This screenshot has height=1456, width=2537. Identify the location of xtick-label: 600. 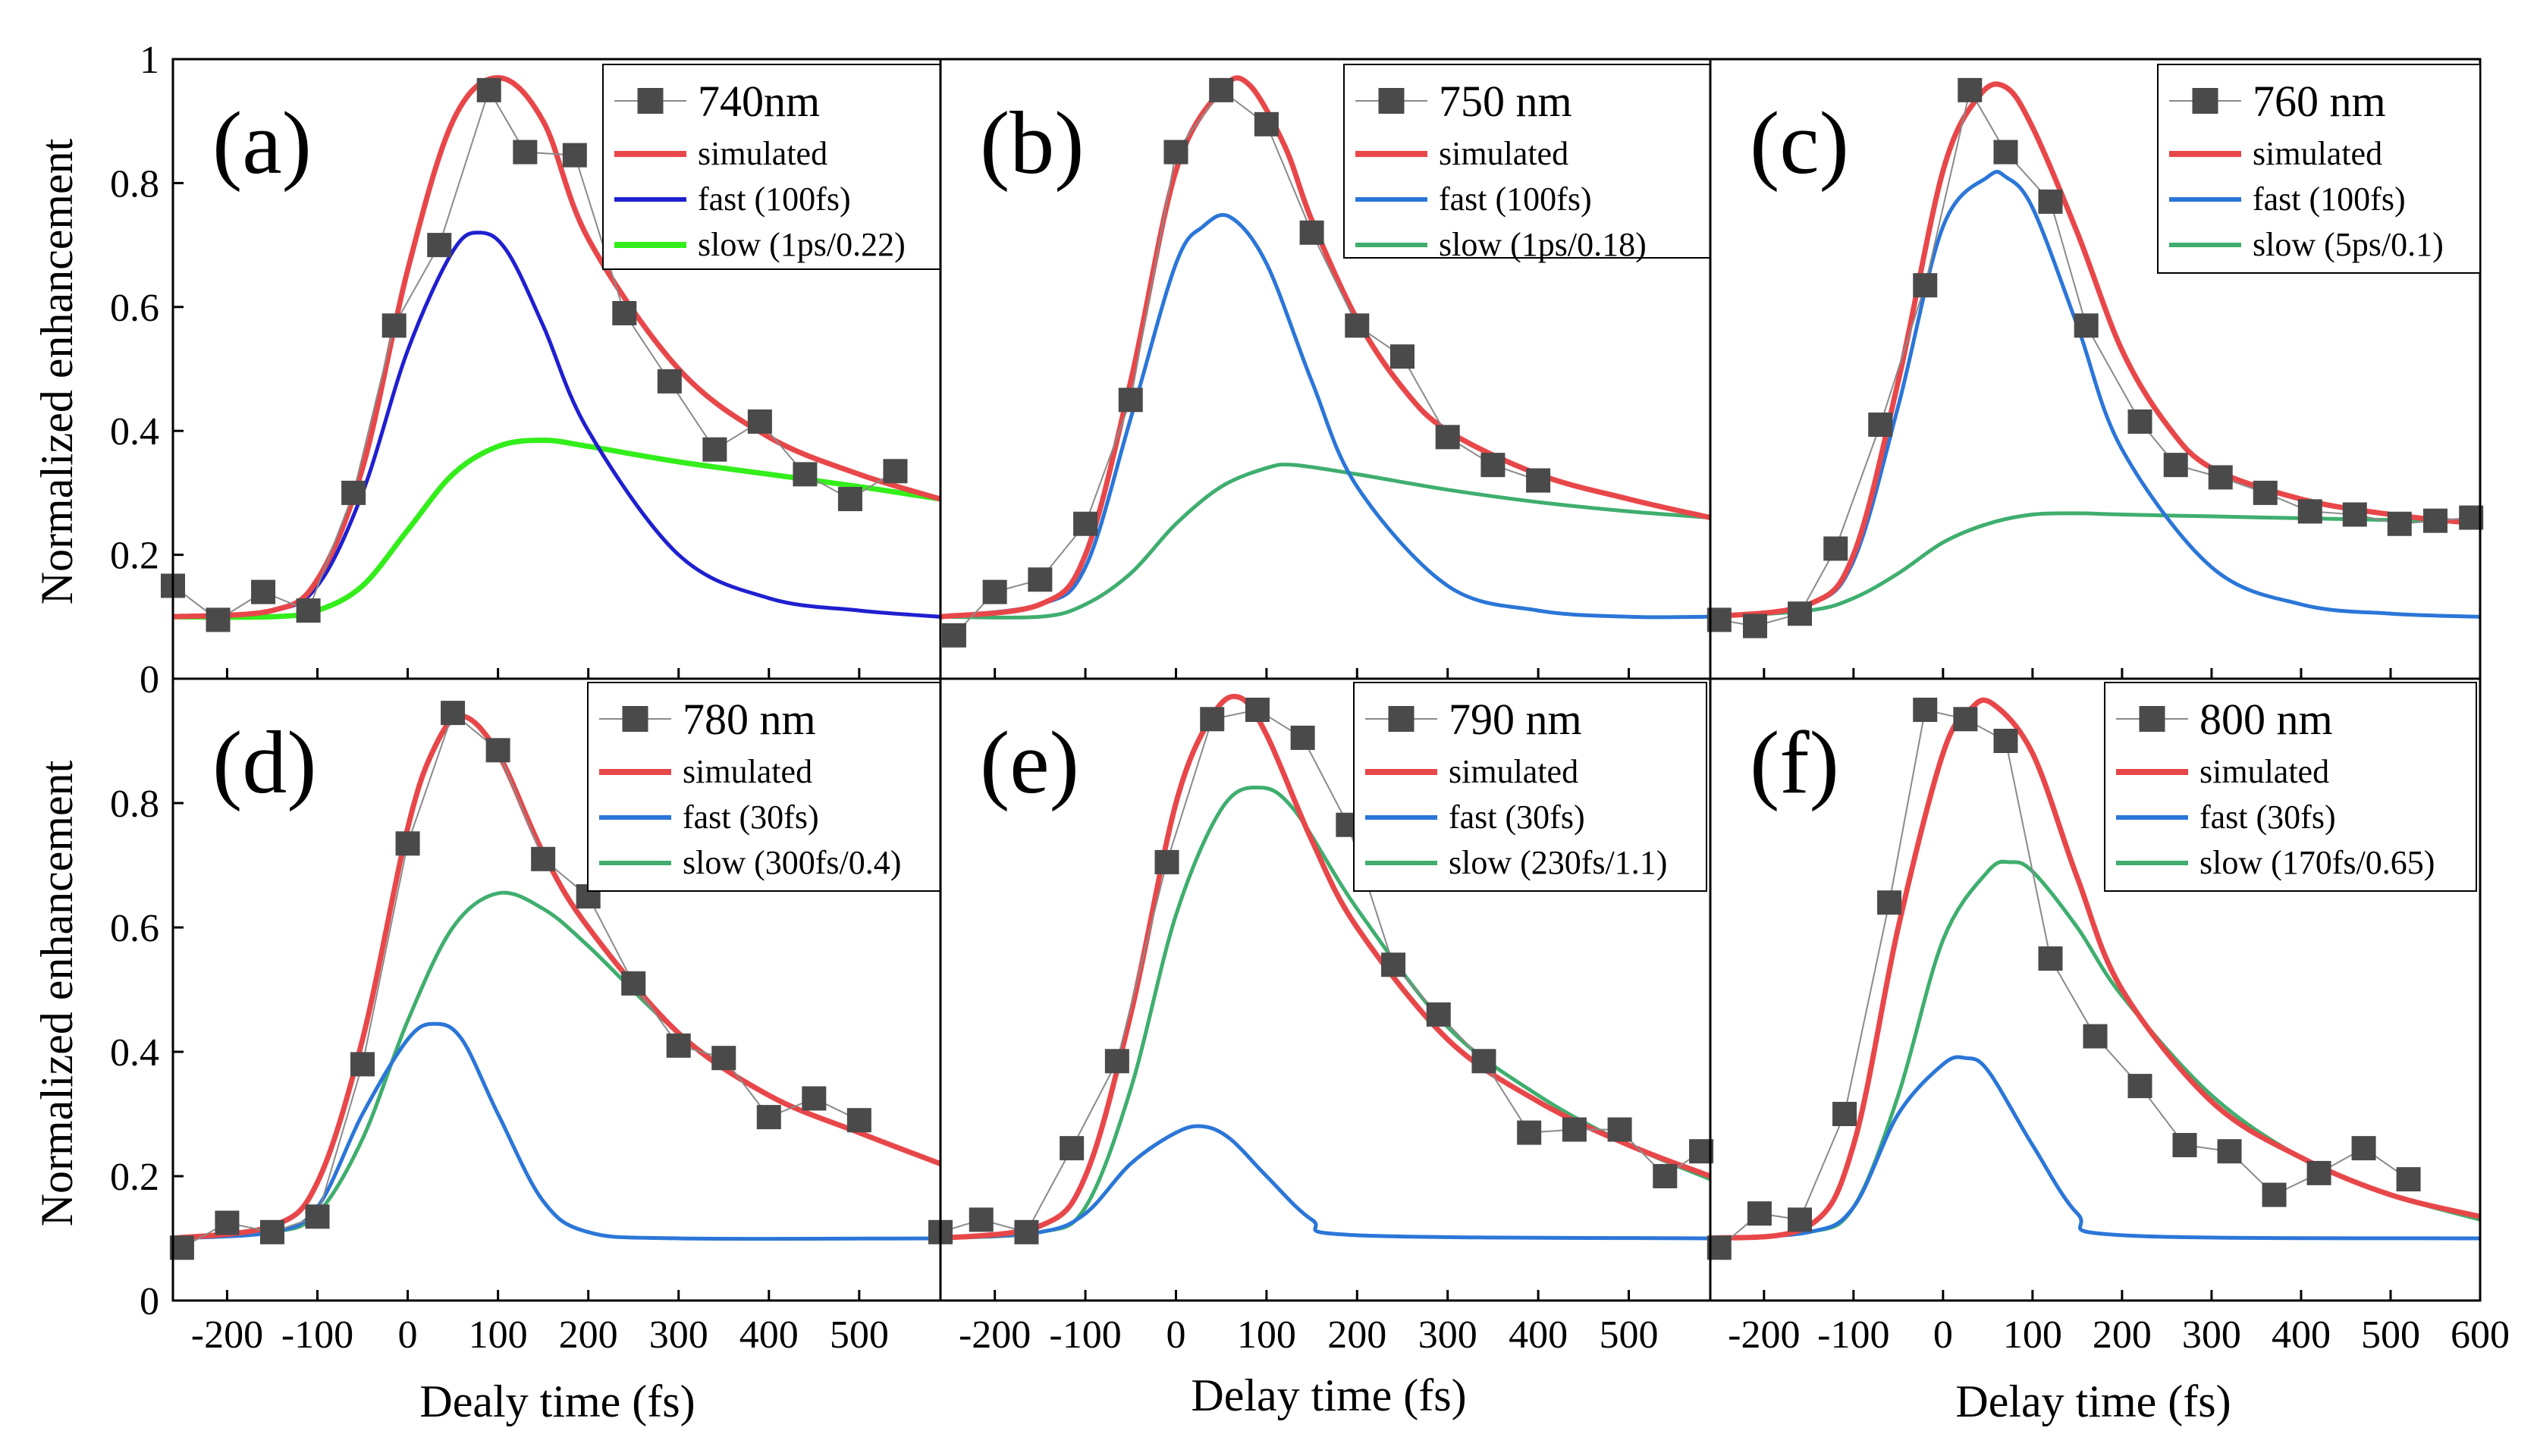
(2480, 1335).